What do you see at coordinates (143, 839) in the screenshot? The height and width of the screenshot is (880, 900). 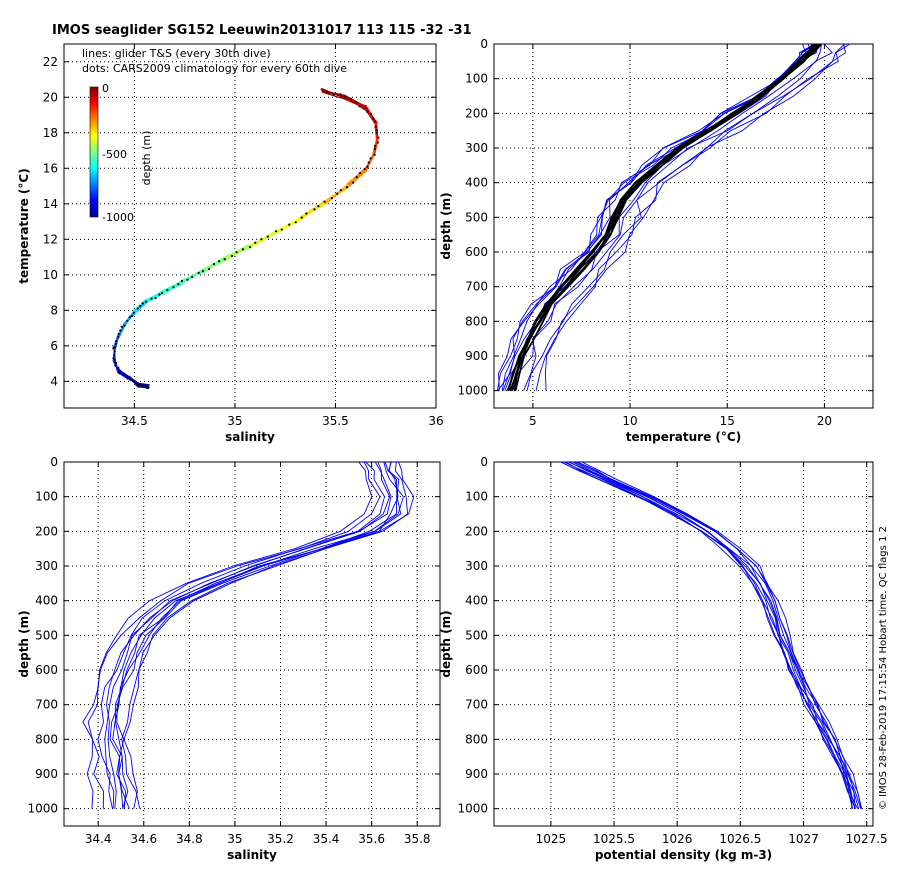 I see `x-tick-label: 34.6` at bounding box center [143, 839].